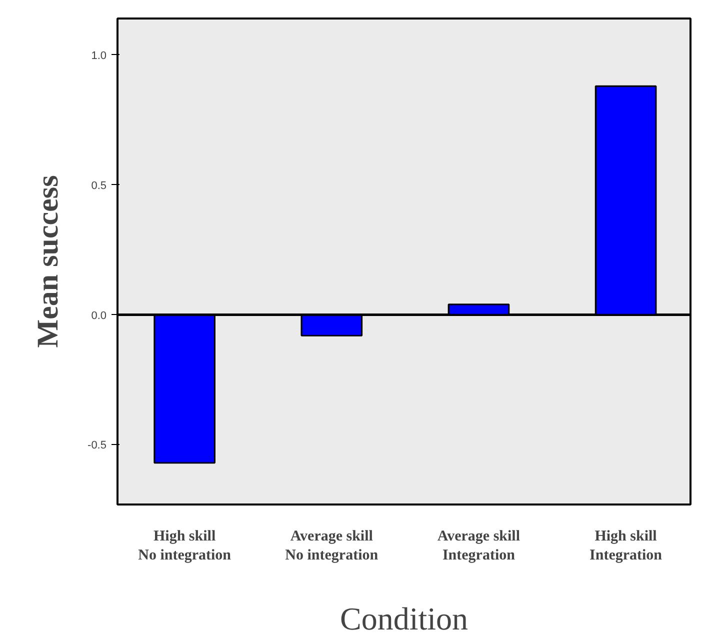 This screenshot has height=639, width=705. I want to click on x-tick-label: Average skill Integration, so click(478, 546).